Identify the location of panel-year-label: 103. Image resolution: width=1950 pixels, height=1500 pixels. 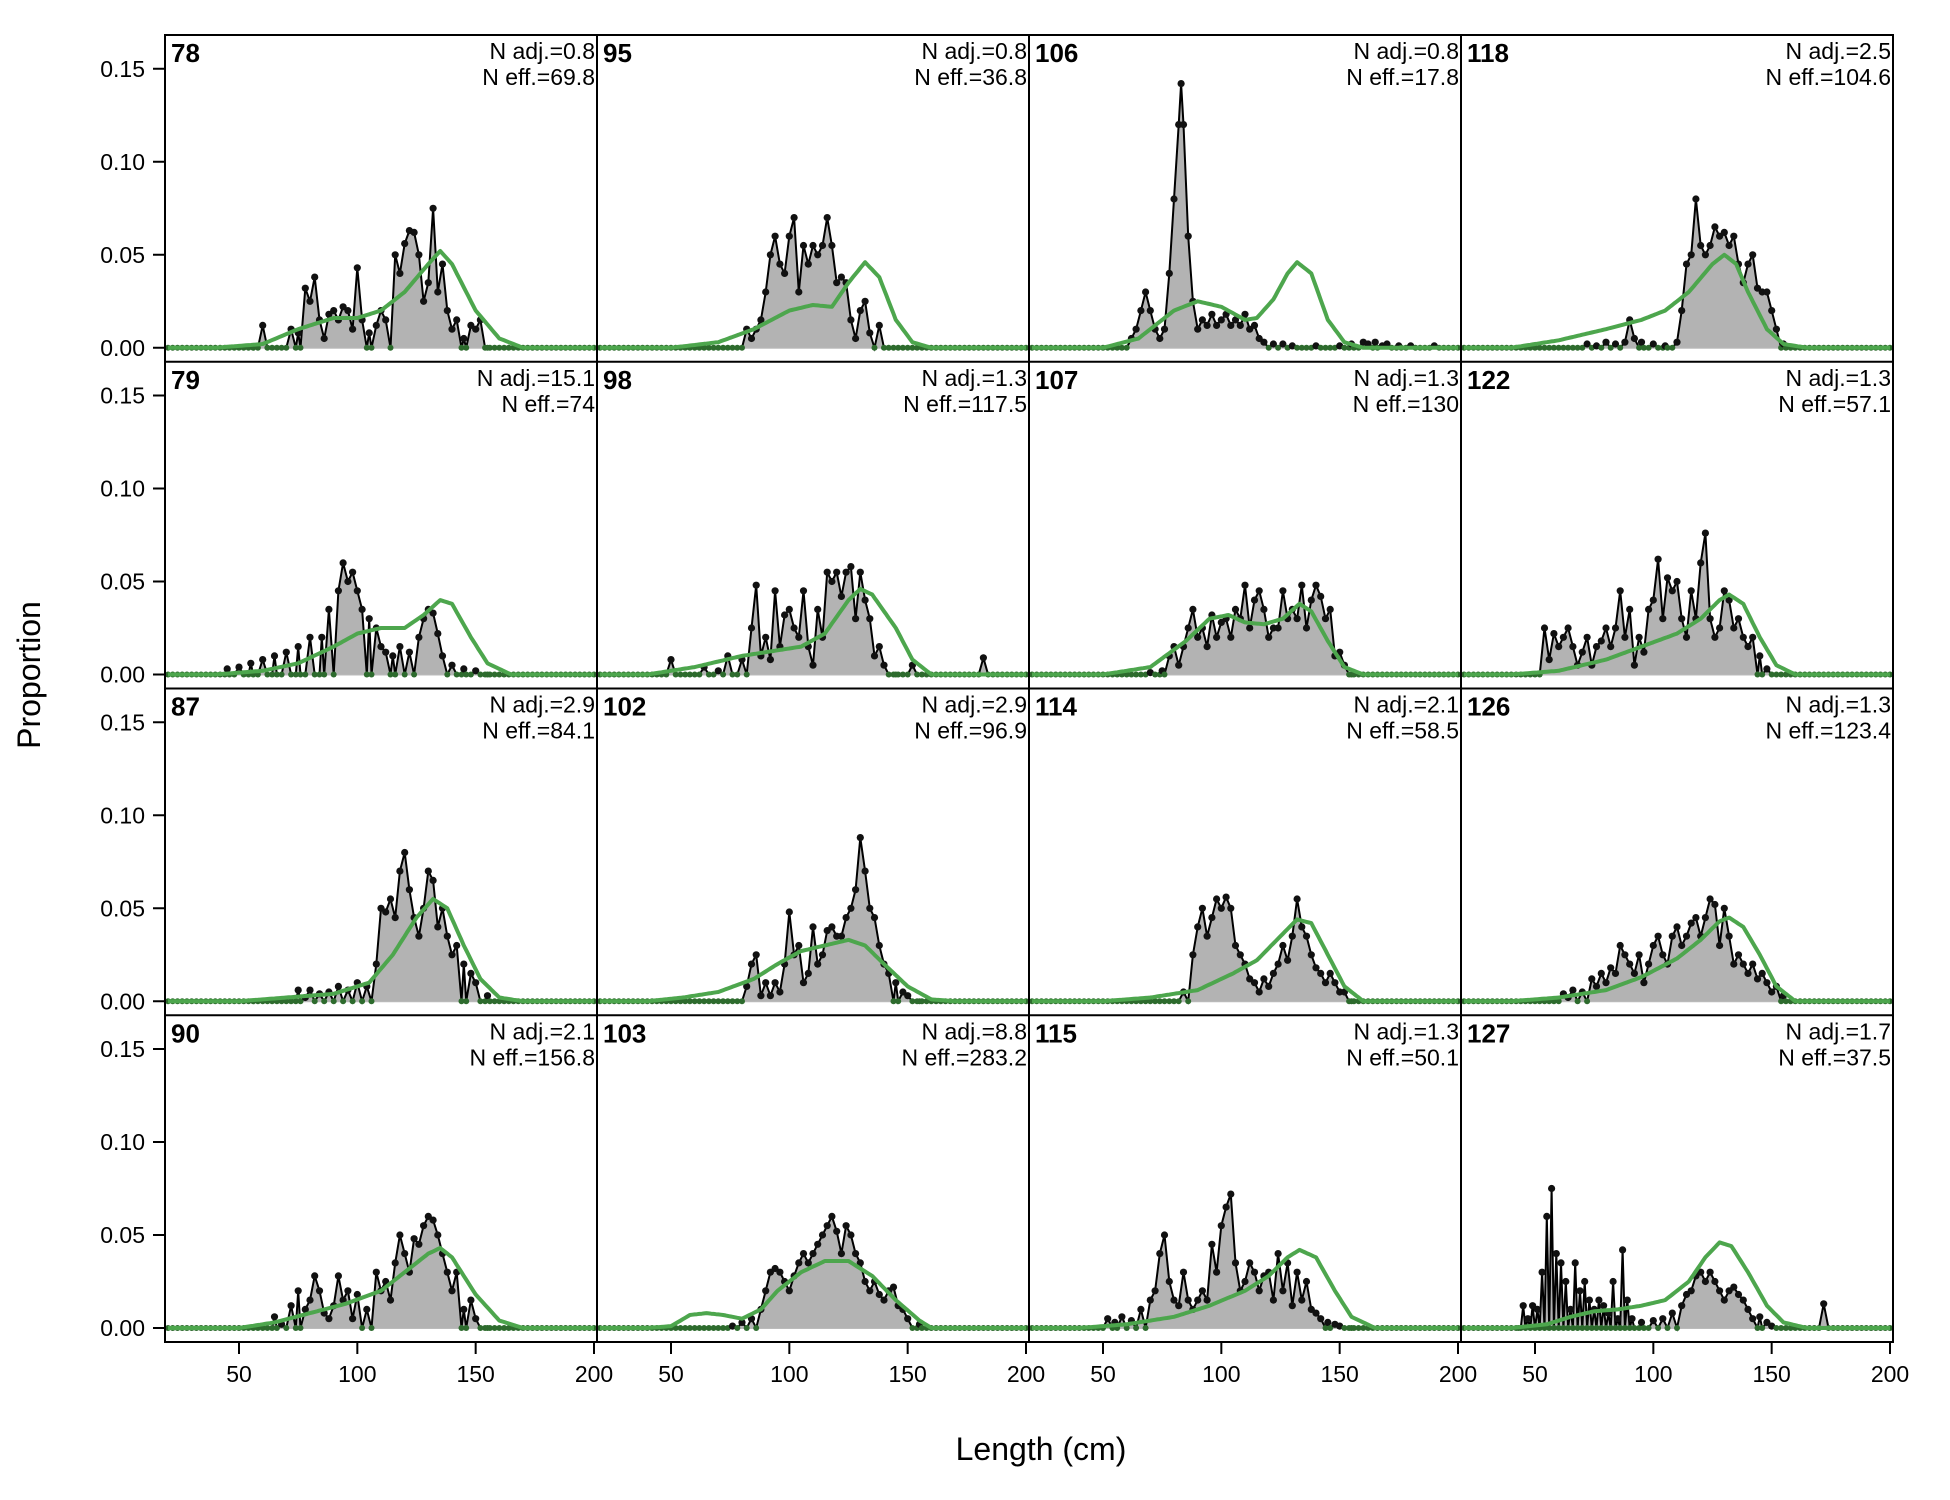
(624, 1033).